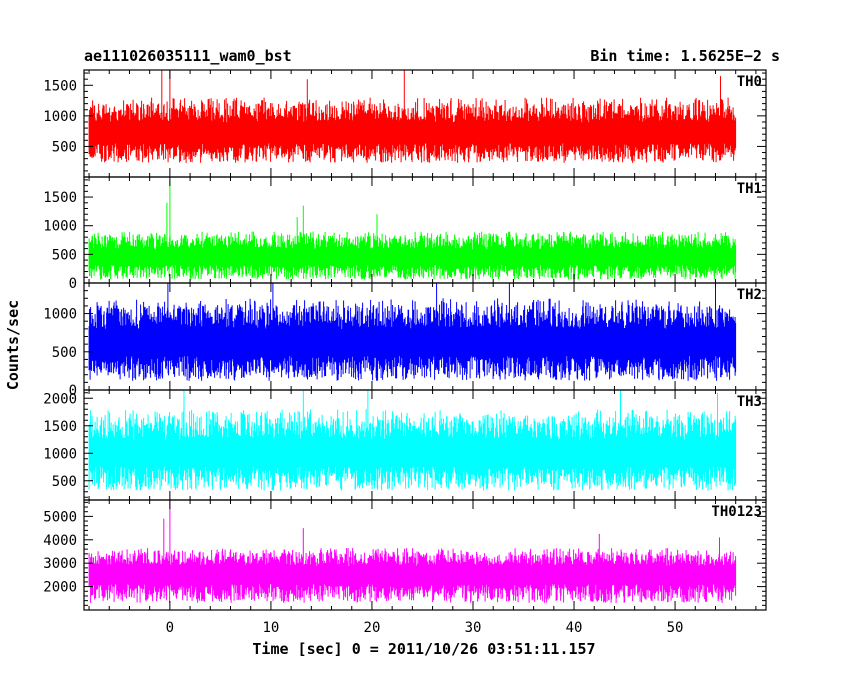 Image resolution: width=850 pixels, height=680 pixels. What do you see at coordinates (270, 628) in the screenshot?
I see `x-tick-label: 10` at bounding box center [270, 628].